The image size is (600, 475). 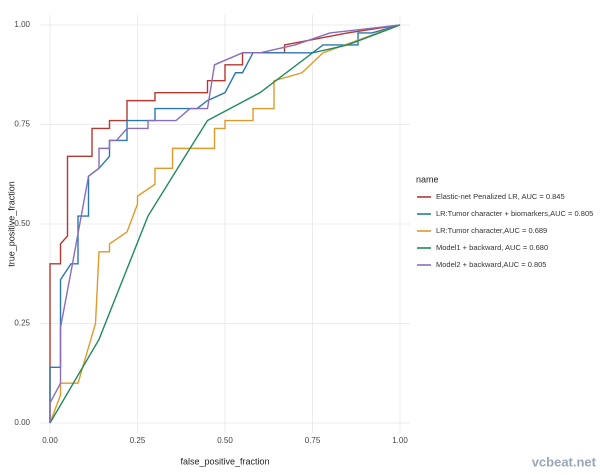 I want to click on y-tick-label: 0.75, so click(x=22, y=124).